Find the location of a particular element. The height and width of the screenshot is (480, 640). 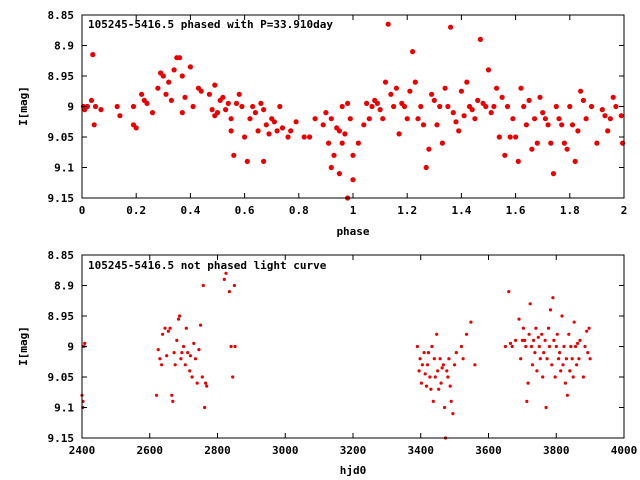

unphased-y-tick-label: 8.95 is located at coordinates (61, 316).